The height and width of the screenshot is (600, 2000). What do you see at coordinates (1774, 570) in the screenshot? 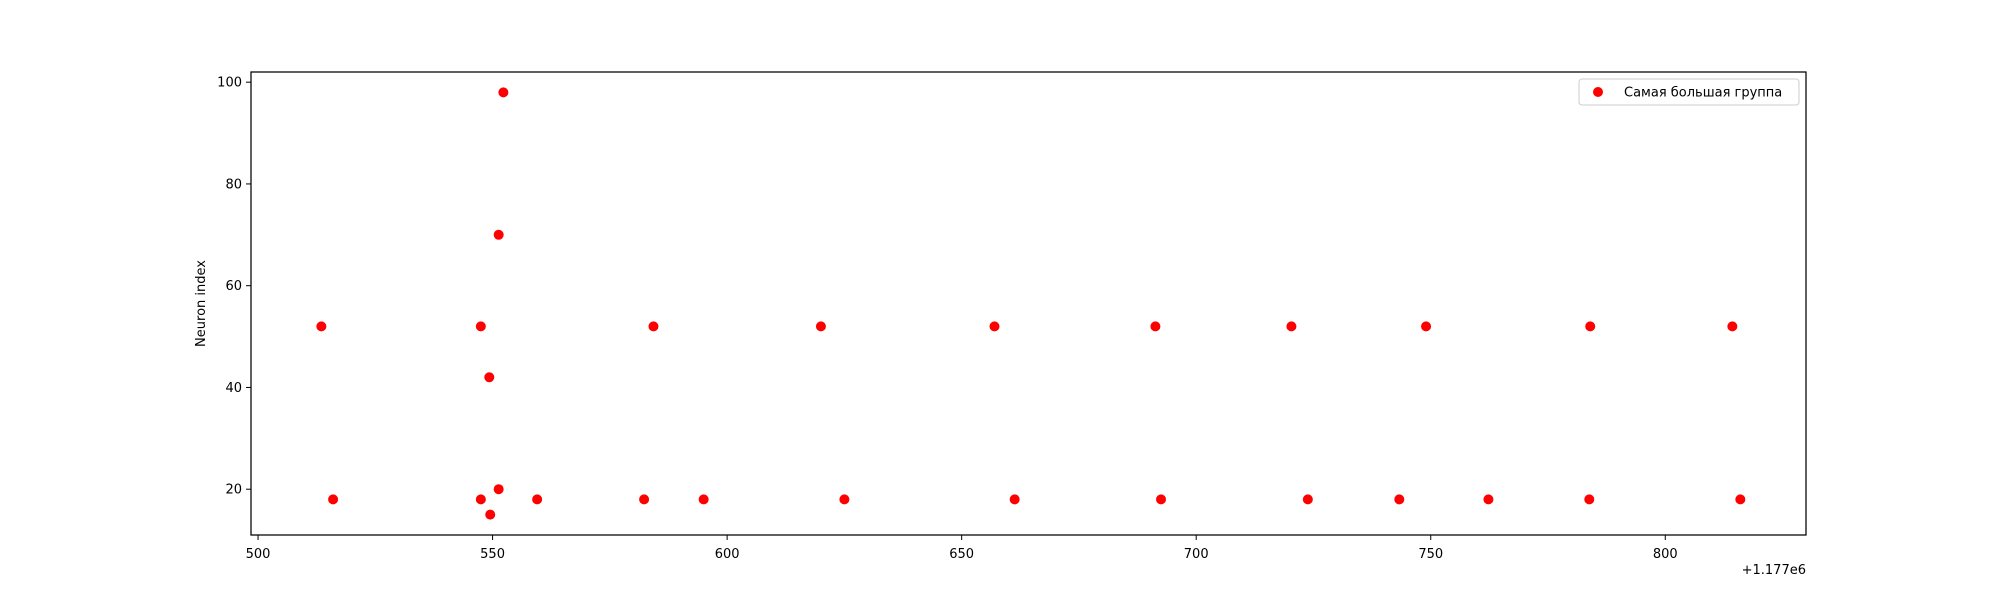
I see `x-axis-offset-label: +1.177e6` at bounding box center [1774, 570].